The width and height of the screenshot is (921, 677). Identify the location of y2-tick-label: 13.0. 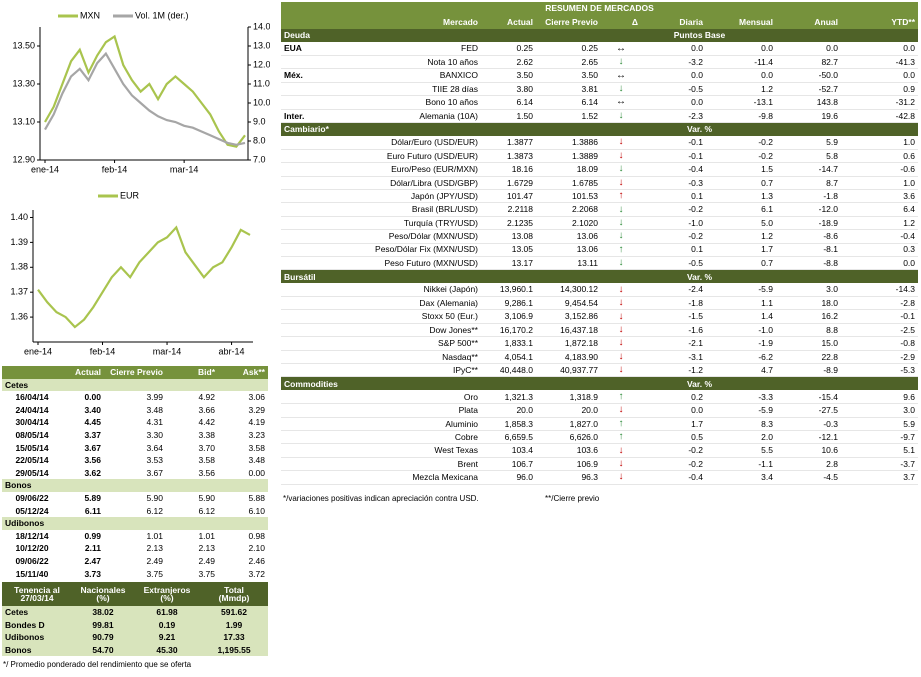
(261, 45).